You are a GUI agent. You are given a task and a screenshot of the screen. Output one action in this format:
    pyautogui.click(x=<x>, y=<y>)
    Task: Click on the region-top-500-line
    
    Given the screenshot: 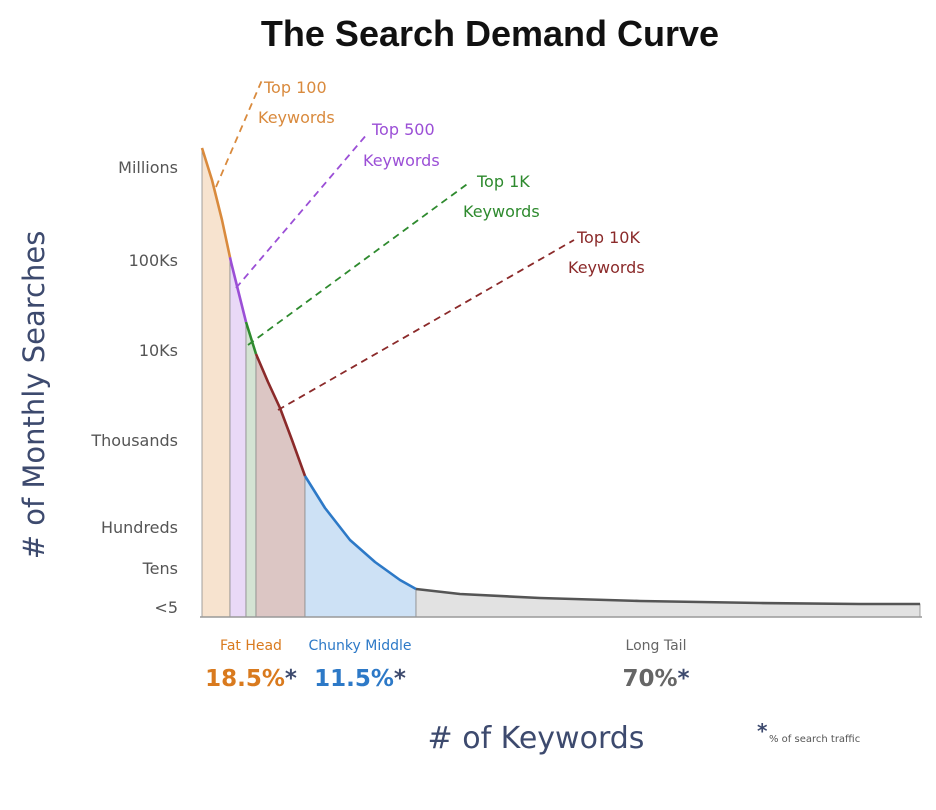 What is the action you would take?
    pyautogui.click(x=238, y=290)
    